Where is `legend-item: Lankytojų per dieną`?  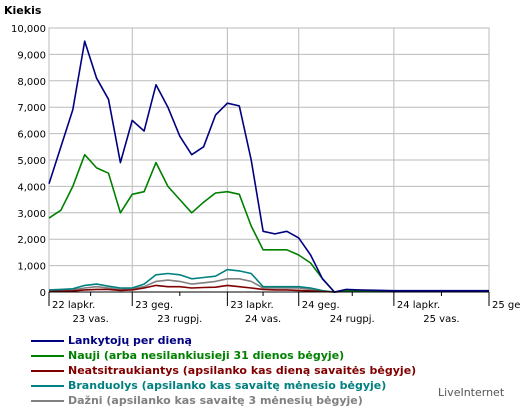 legend-item: Lankytojų per dieną is located at coordinates (220, 341).